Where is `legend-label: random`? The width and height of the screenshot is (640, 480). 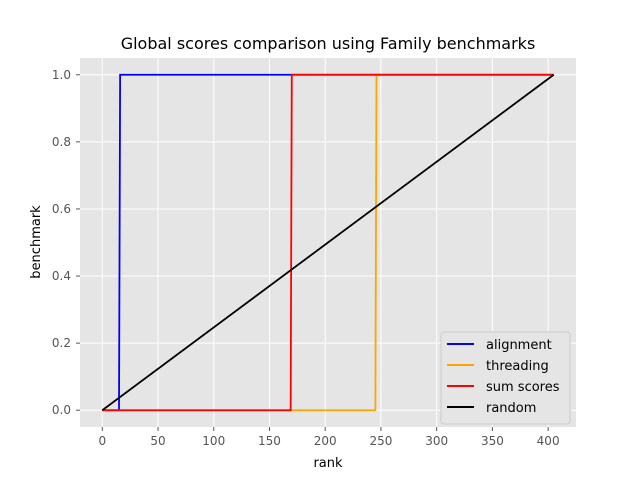
legend-label: random is located at coordinates (511, 408).